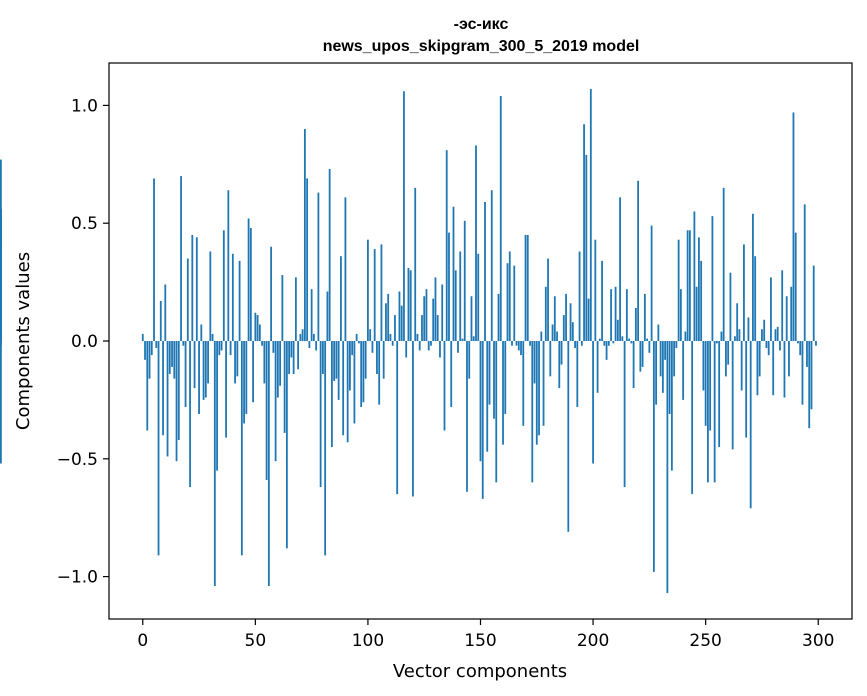 Image resolution: width=867 pixels, height=696 pixels. Describe the element at coordinates (481, 46) in the screenshot. I see `chart-title-line2: news_upos_skipgram_300_5_2019 model` at that location.